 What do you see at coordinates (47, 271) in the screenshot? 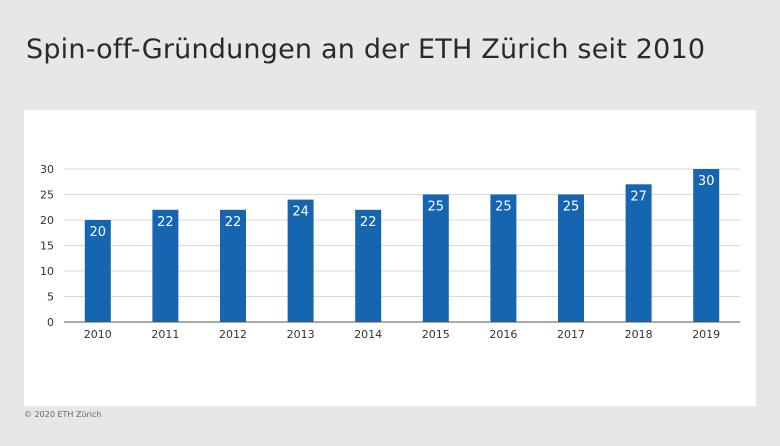
I see `y-tick-label: 10` at bounding box center [47, 271].